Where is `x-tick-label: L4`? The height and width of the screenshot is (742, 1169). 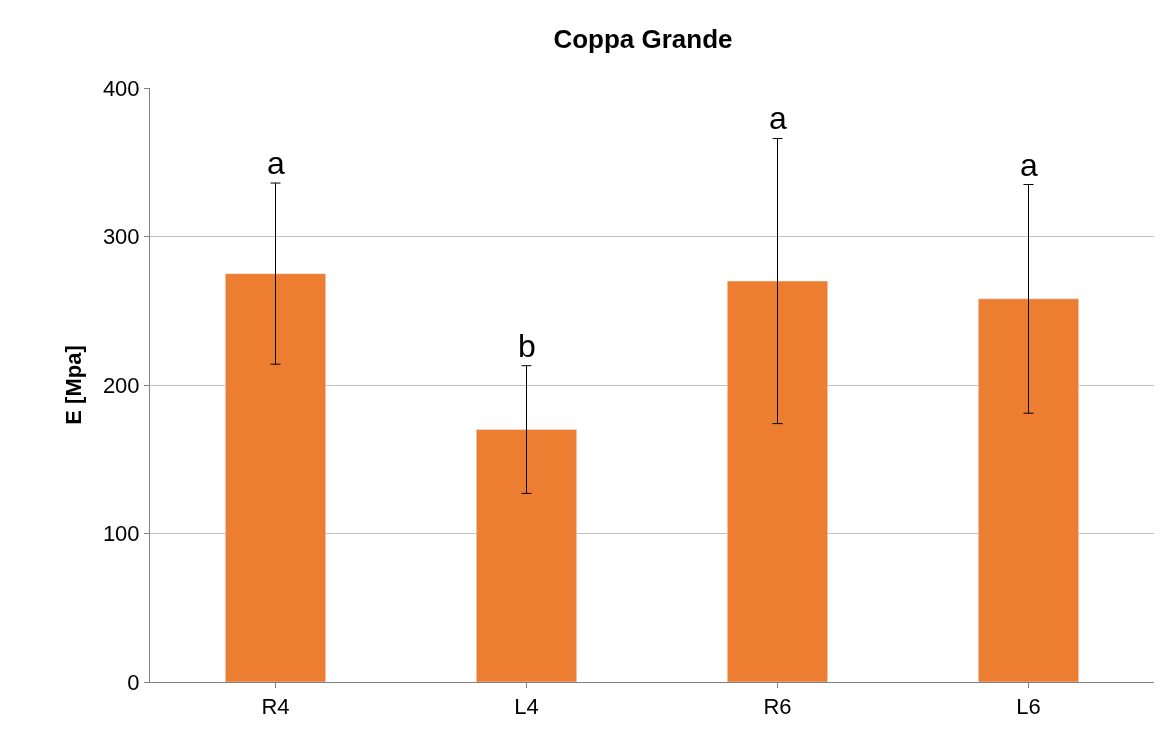
x-tick-label: L4 is located at coordinates (526, 707).